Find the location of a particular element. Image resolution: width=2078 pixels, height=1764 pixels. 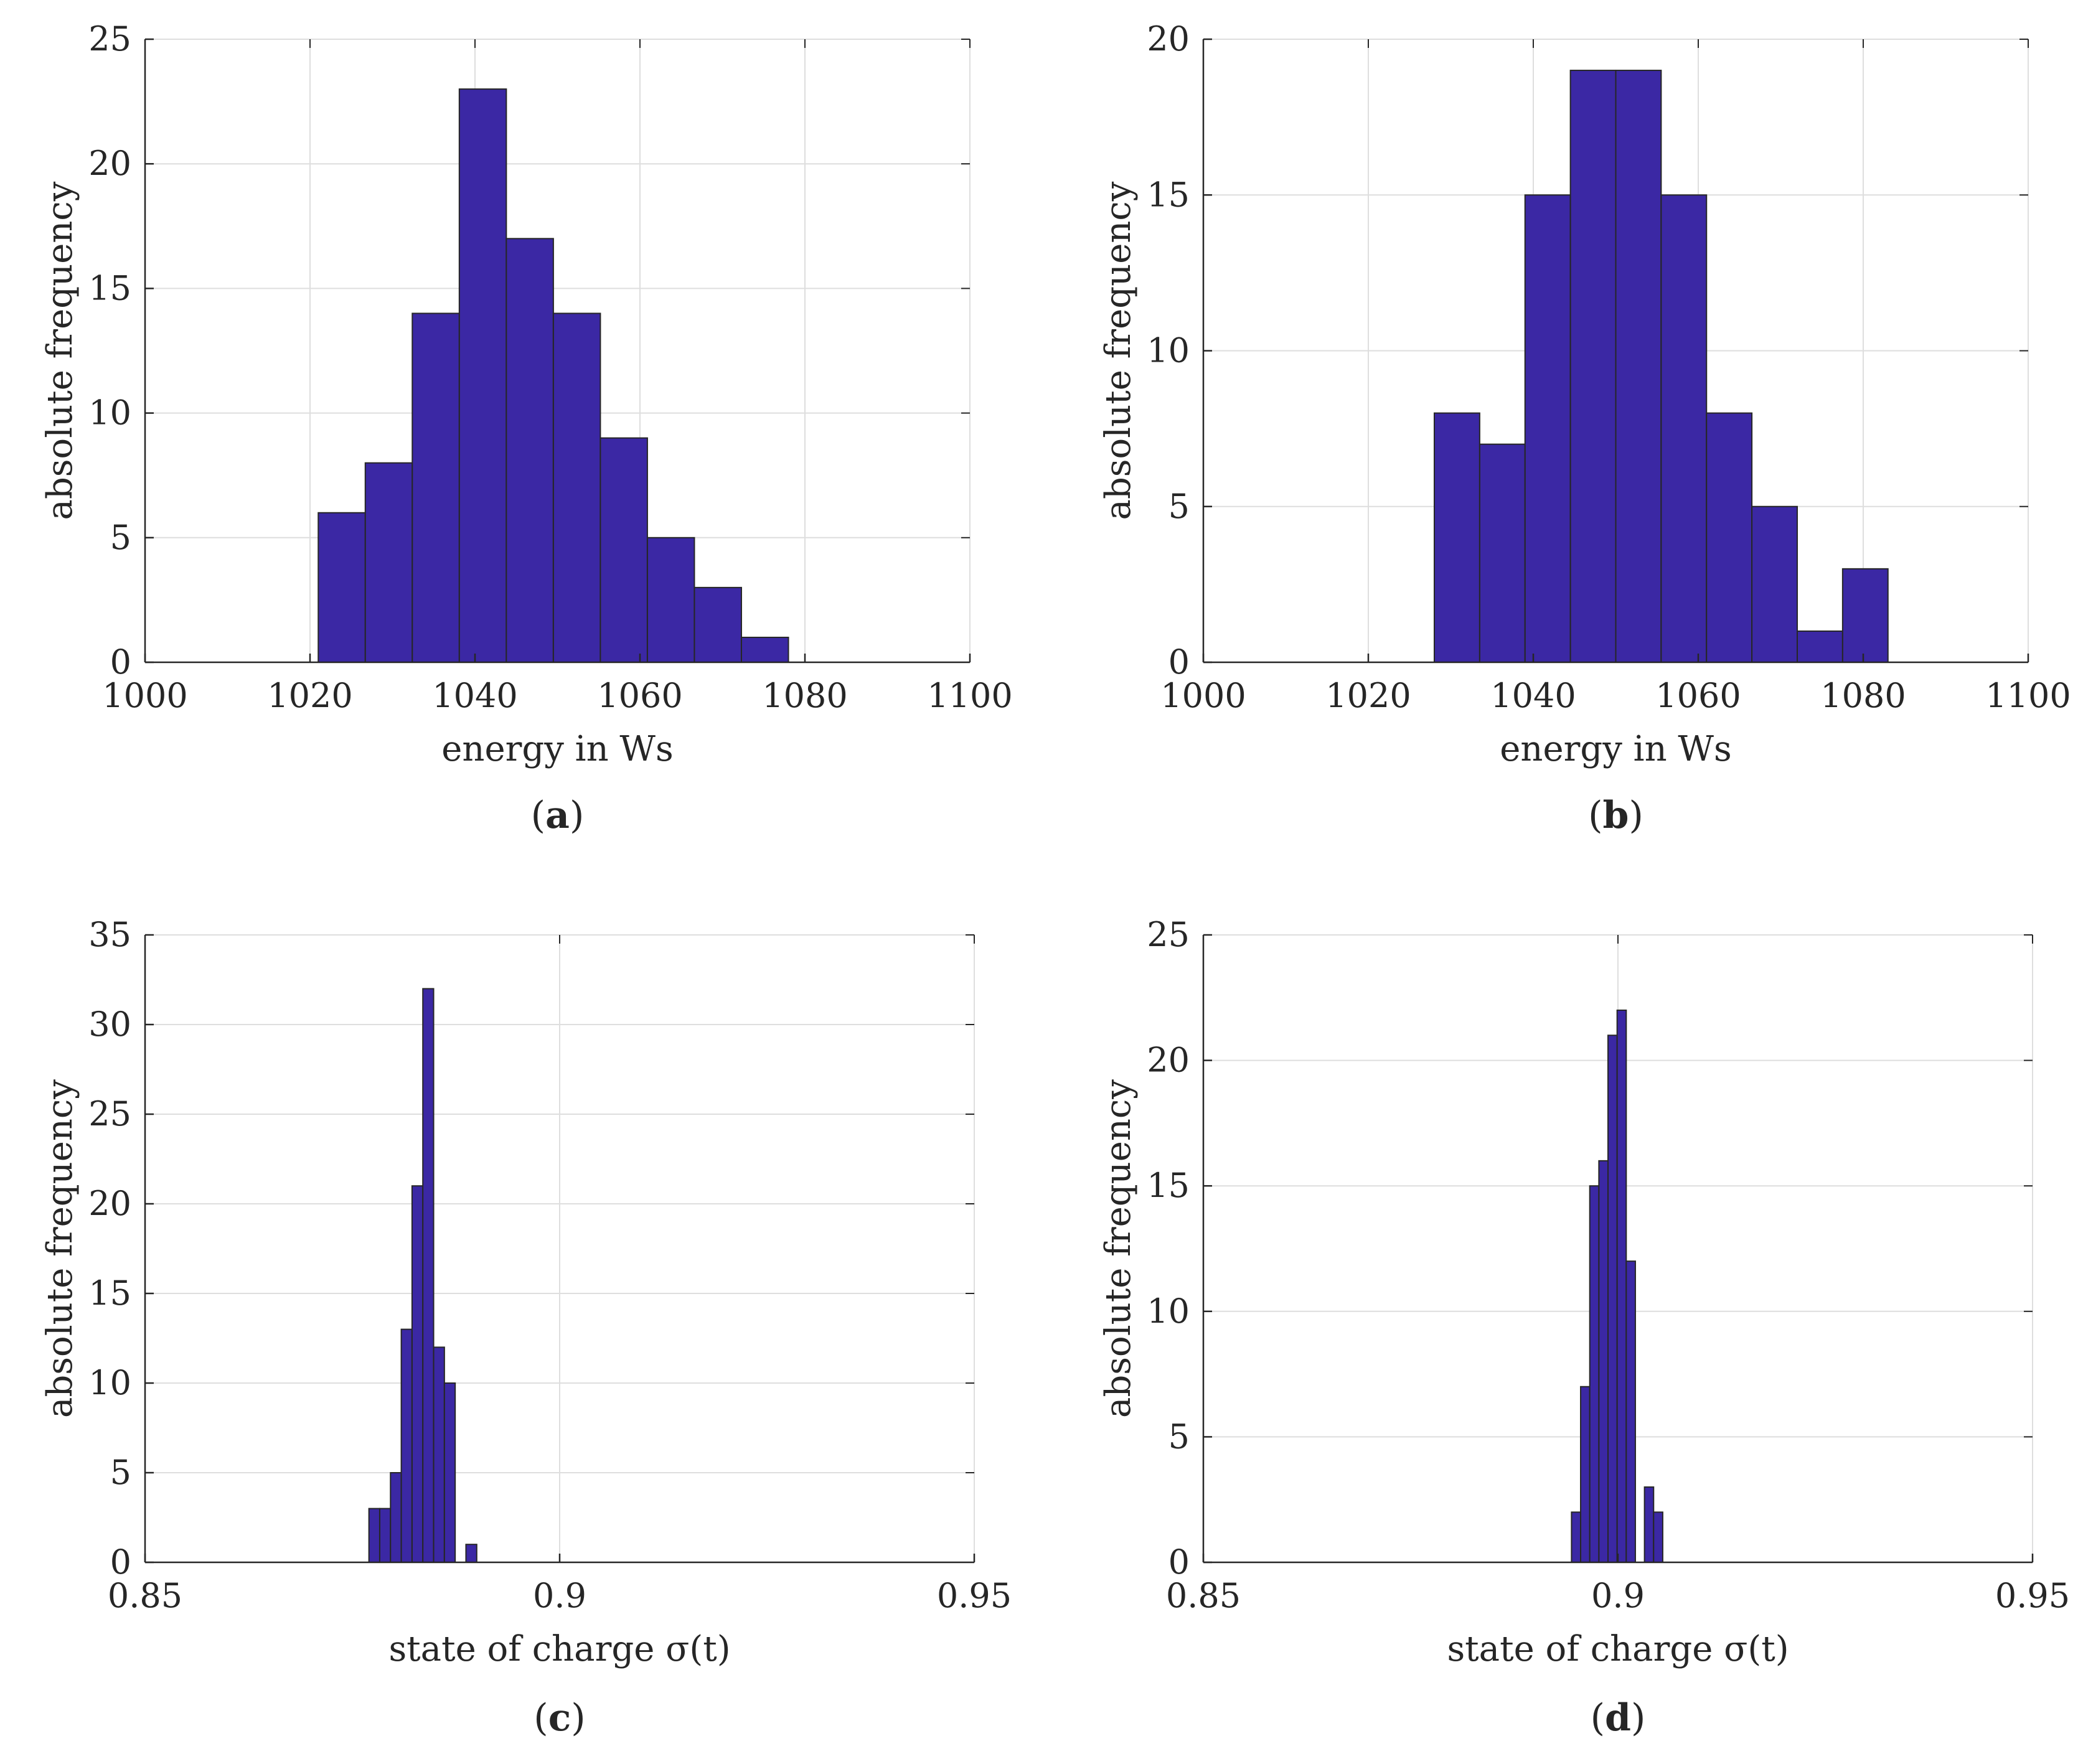

caption-letter: a is located at coordinates (557, 815).